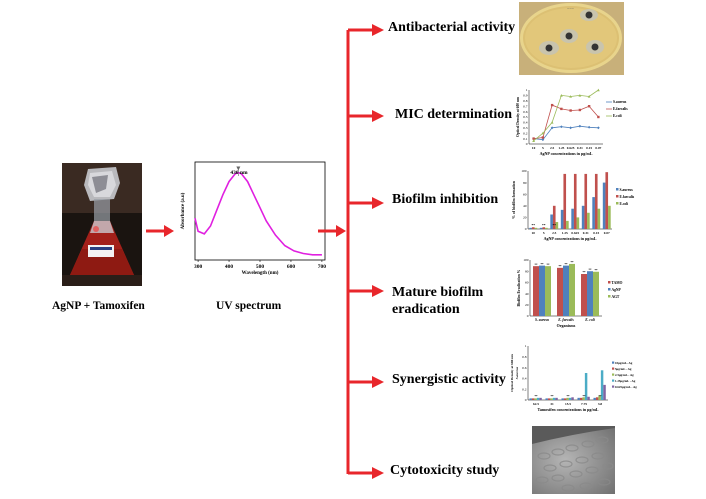 Image resolution: width=706 pixels, height=499 pixels. Describe the element at coordinates (571, 148) in the screenshot. I see `mic-xtick-4: 0.625` at that location.